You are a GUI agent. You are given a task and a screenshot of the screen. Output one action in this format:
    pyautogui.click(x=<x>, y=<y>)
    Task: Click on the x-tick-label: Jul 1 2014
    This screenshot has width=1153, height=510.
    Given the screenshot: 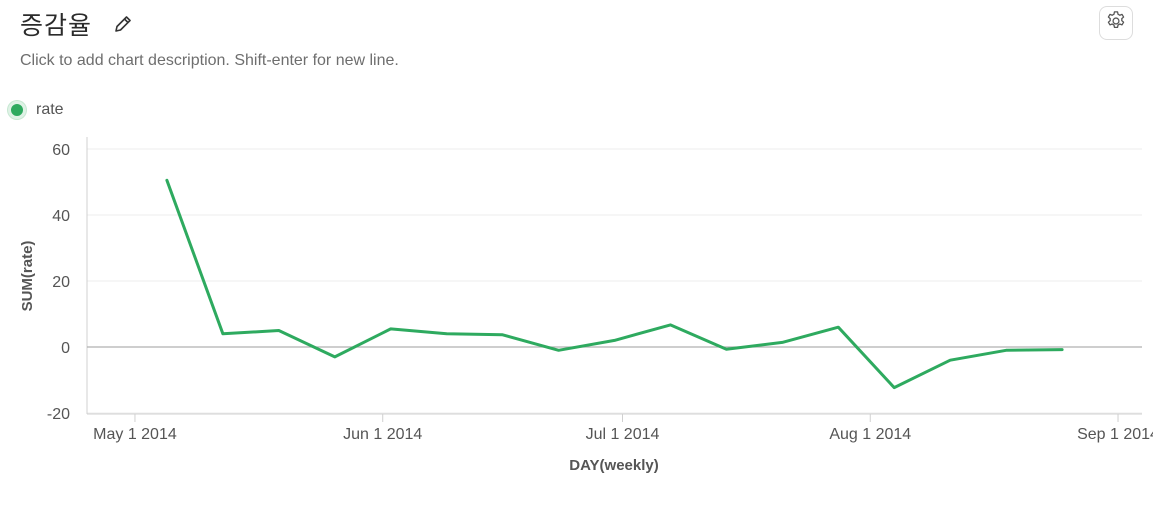 What is the action you would take?
    pyautogui.click(x=623, y=434)
    